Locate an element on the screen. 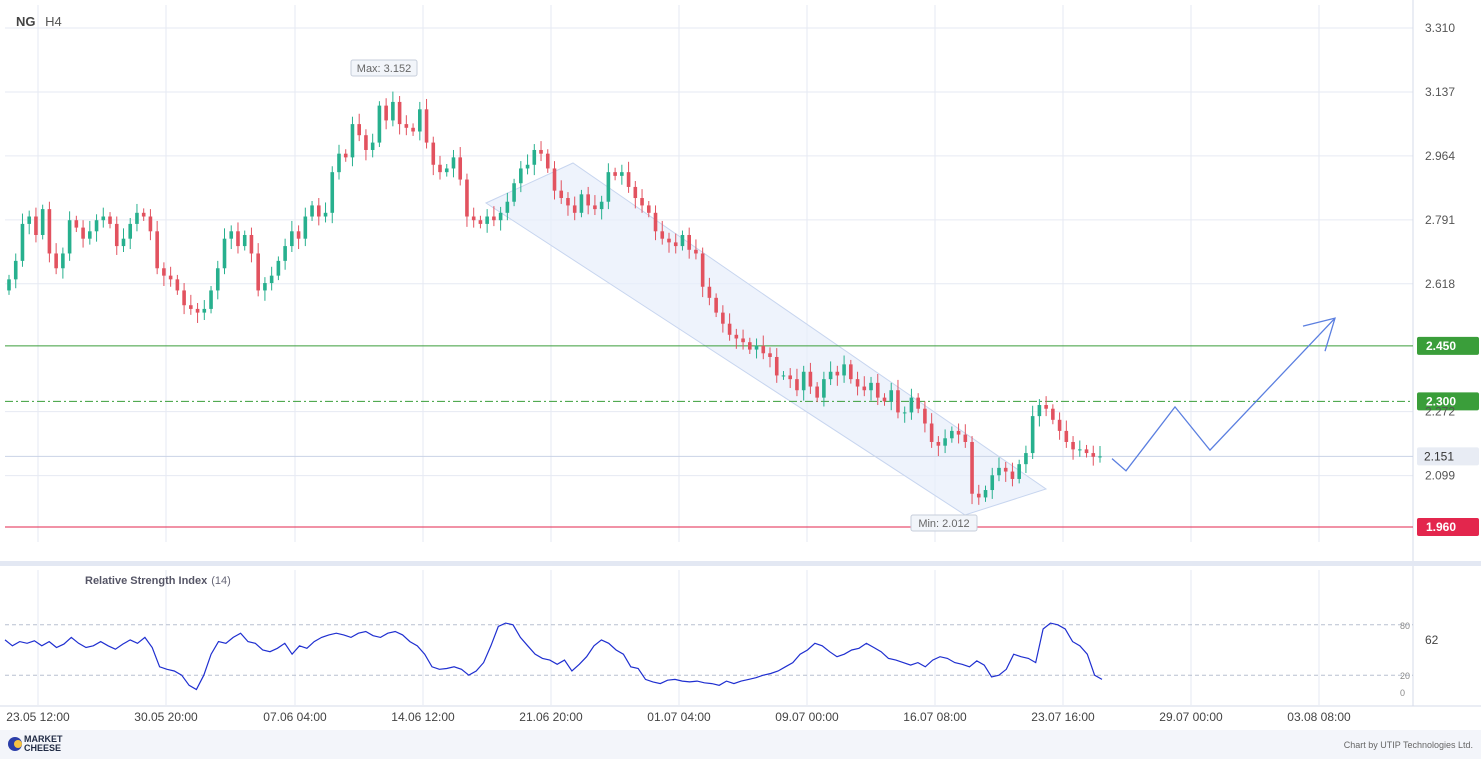 The height and width of the screenshot is (759, 1481). symbol-label: NG is located at coordinates (26, 21).